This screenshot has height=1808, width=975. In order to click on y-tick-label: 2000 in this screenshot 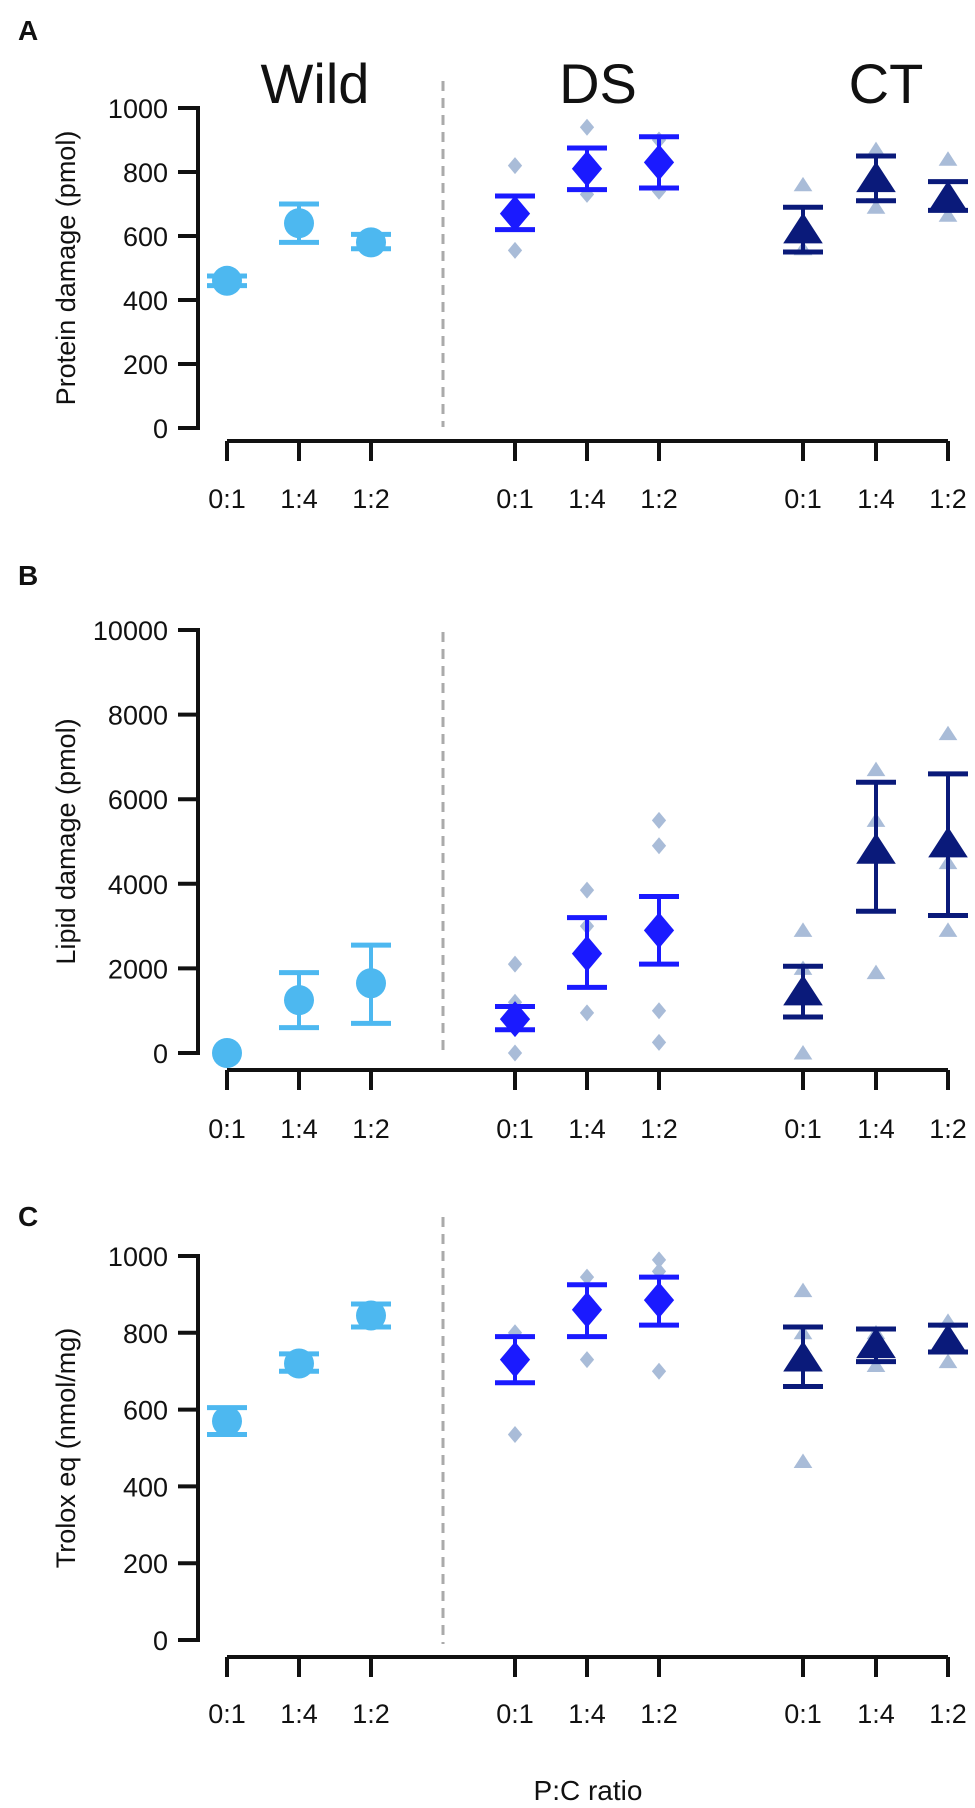, I will do `click(138, 969)`.